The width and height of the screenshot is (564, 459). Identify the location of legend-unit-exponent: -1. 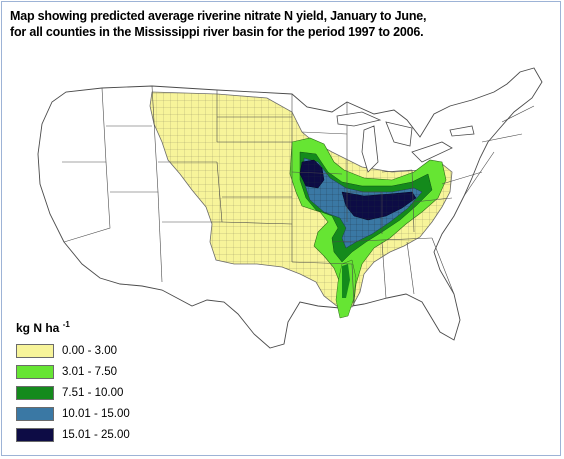
(66, 324).